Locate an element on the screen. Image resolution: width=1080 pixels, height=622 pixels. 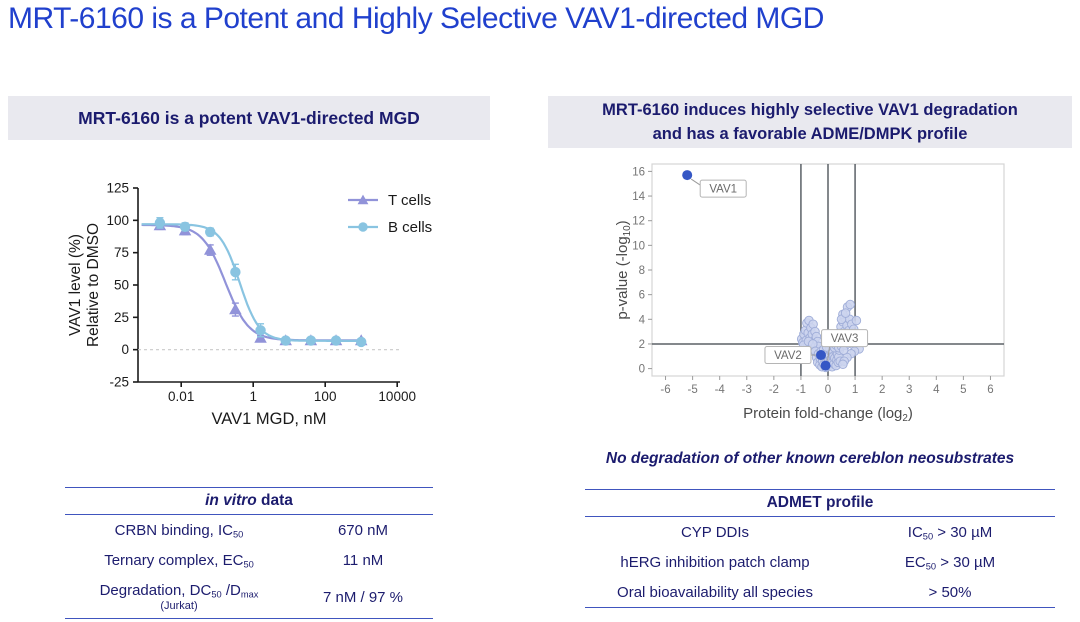
volcano-highlight-points: VAV1 VAV2 VAV3 is located at coordinates (775, 270).